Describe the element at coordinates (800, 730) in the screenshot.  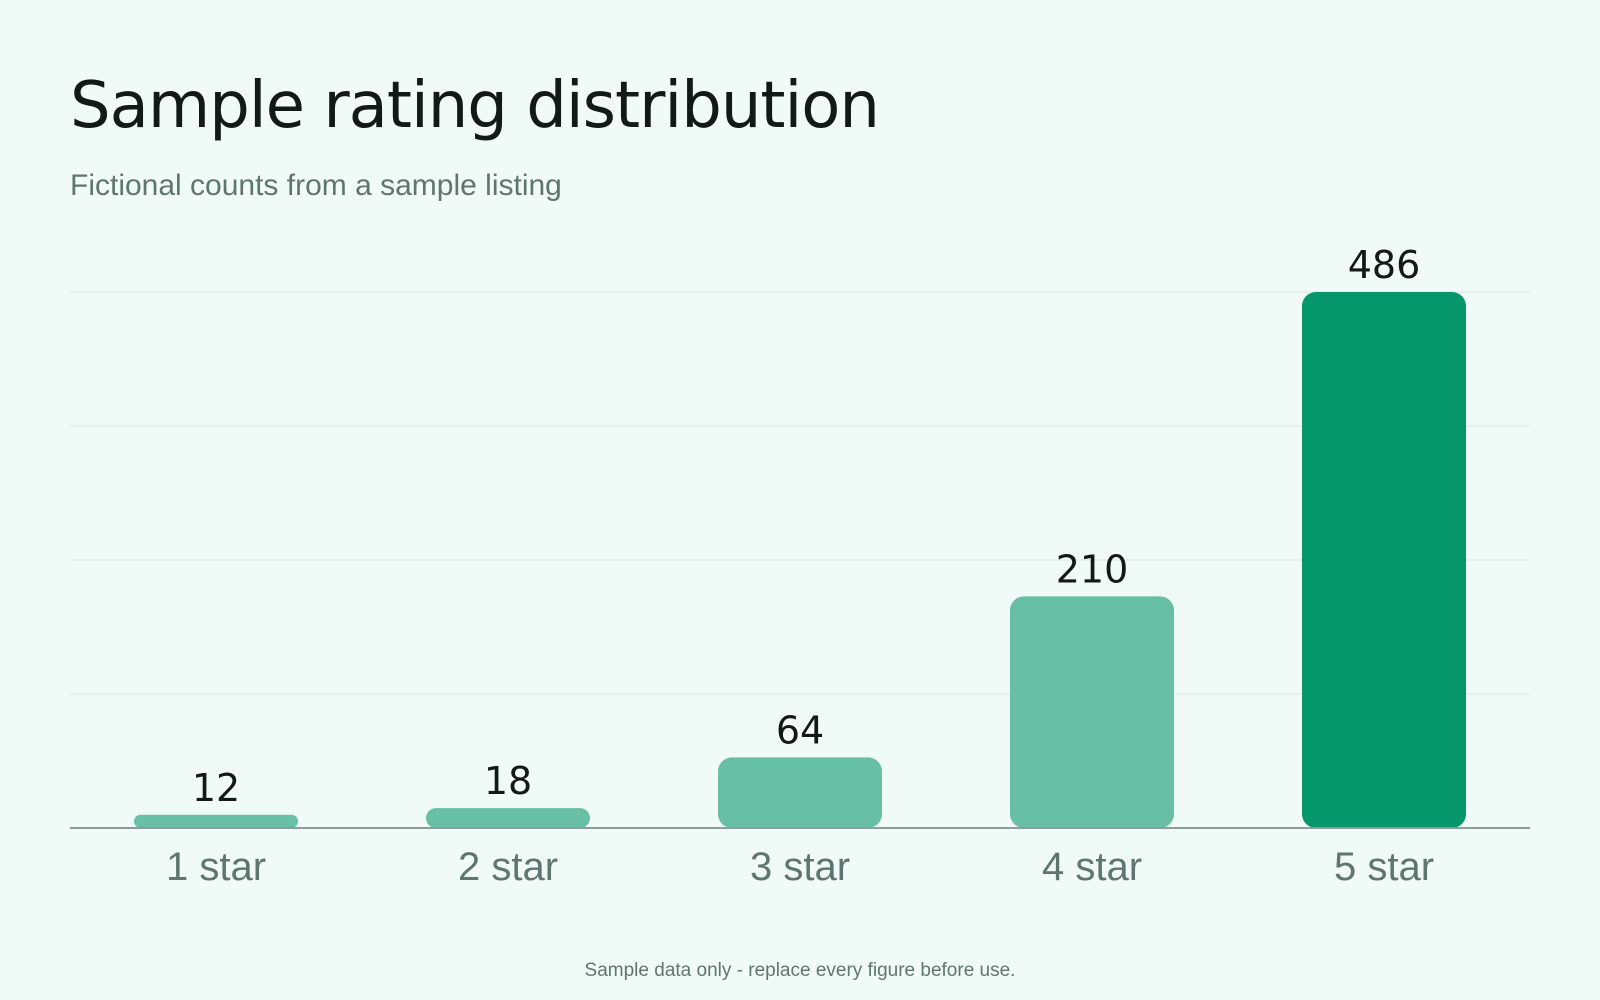
I see `value-label-3: 64` at that location.